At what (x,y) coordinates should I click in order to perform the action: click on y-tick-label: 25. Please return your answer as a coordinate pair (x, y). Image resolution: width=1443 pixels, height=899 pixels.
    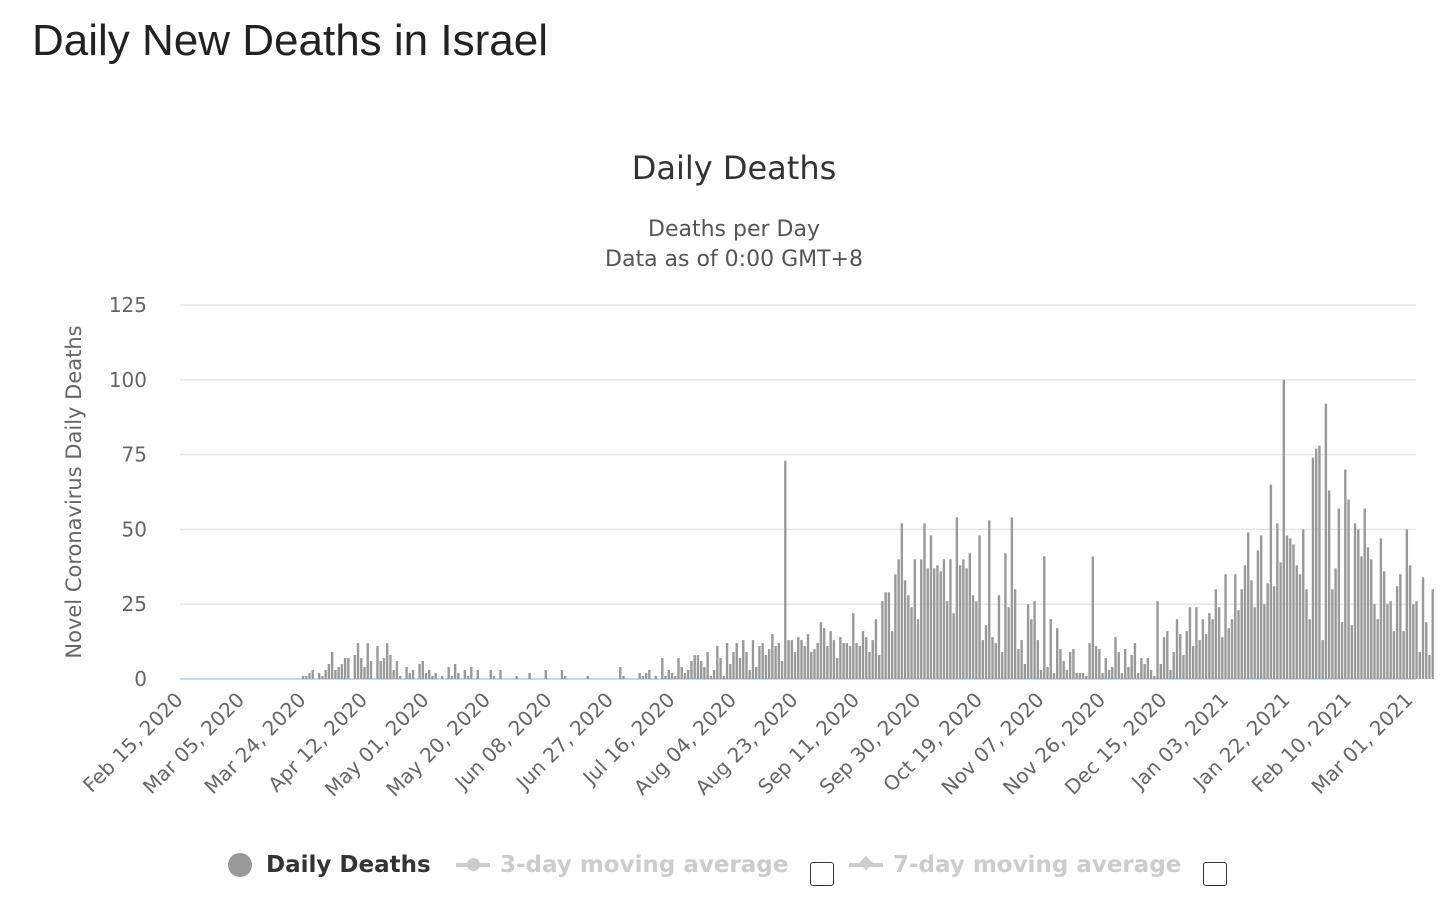
    Looking at the image, I should click on (134, 604).